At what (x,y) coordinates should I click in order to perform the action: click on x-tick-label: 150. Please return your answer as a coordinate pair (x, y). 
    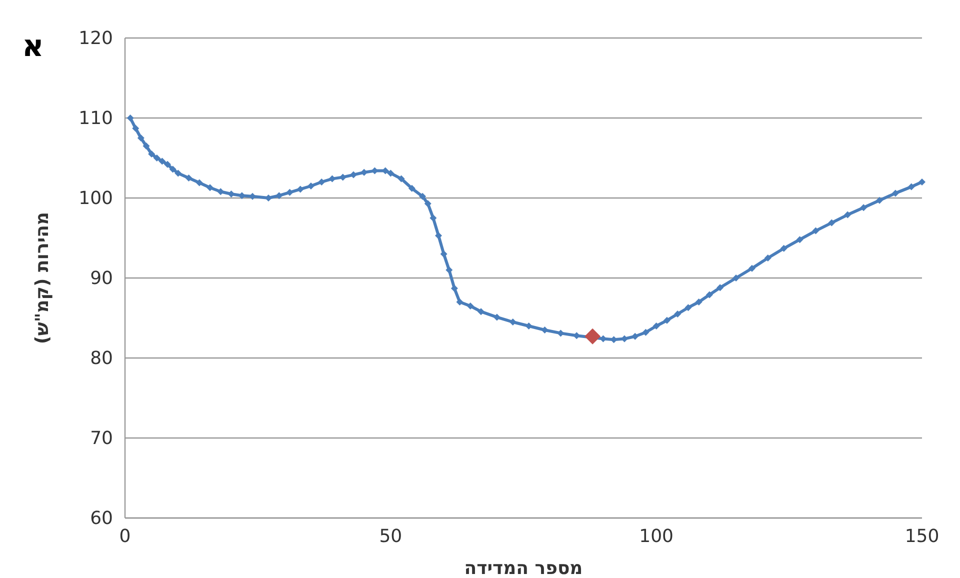
    Looking at the image, I should click on (922, 536).